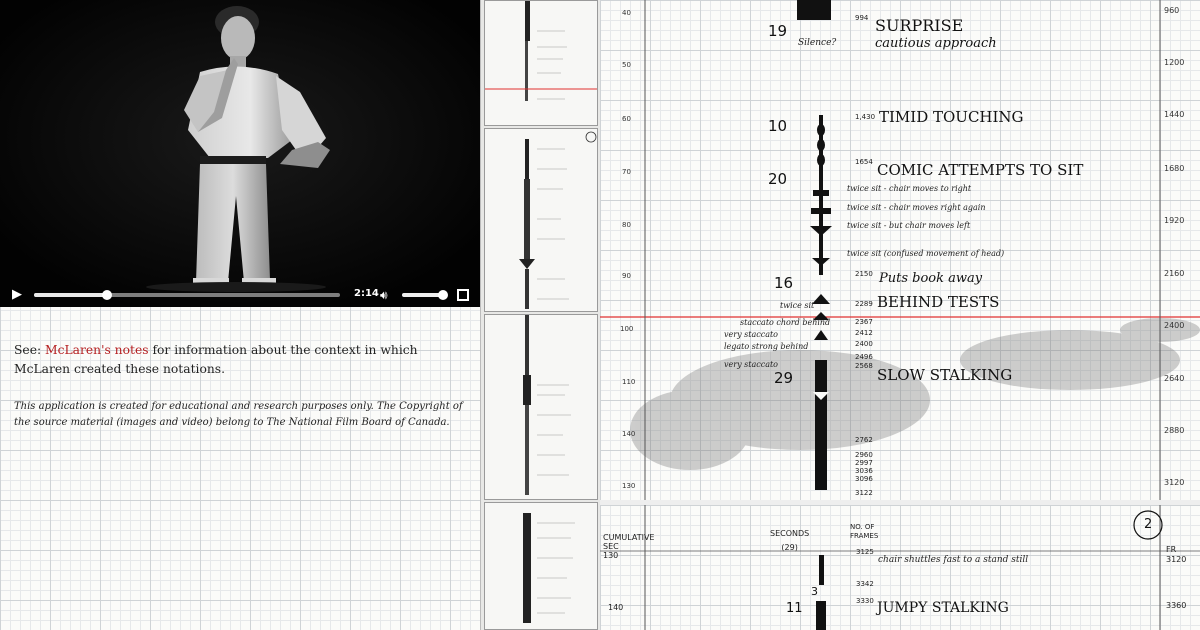  What do you see at coordinates (936, 43) in the screenshot?
I see `section-subtitle: cautious approach` at bounding box center [936, 43].